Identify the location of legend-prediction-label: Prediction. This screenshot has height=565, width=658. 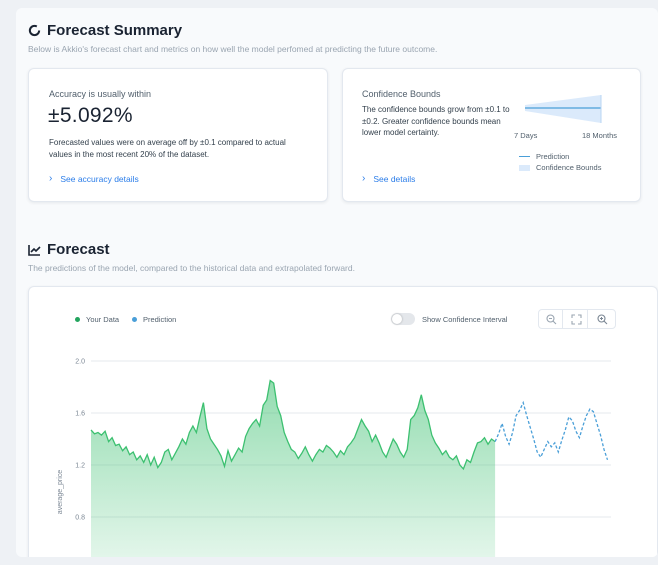
(553, 156).